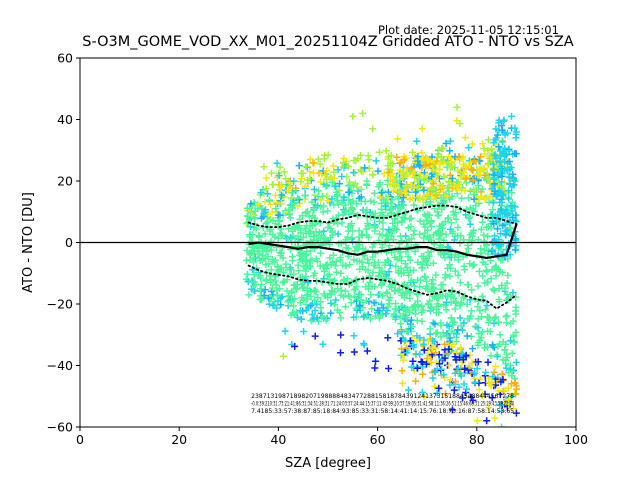 This screenshot has width=640, height=480. I want to click on series-line-upper-percentile, so click(382, 216).